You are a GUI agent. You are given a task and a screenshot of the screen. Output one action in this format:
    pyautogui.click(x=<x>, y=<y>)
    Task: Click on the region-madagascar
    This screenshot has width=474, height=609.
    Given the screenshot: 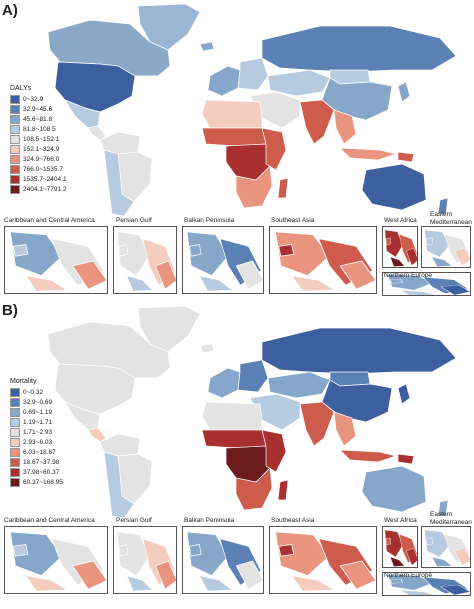 What is the action you would take?
    pyautogui.click(x=283, y=188)
    